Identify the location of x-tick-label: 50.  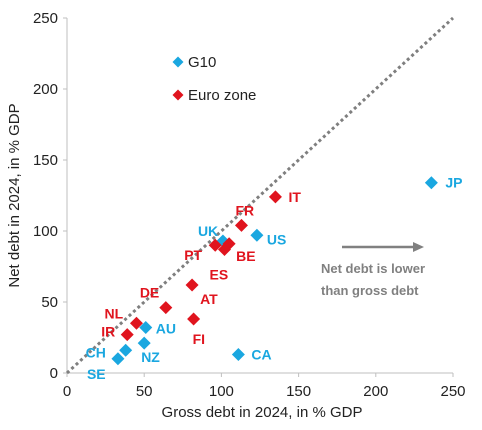
(144, 391).